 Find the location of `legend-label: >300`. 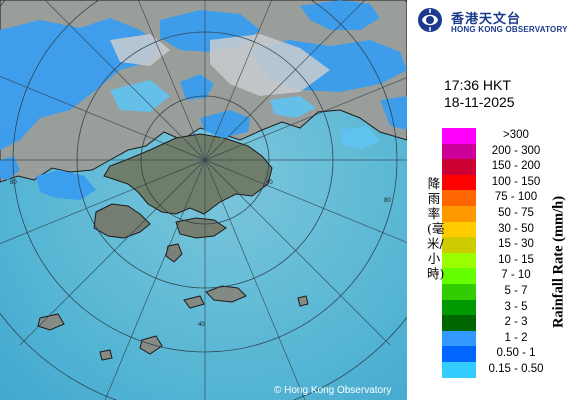

legend-label: >300 is located at coordinates (516, 135).